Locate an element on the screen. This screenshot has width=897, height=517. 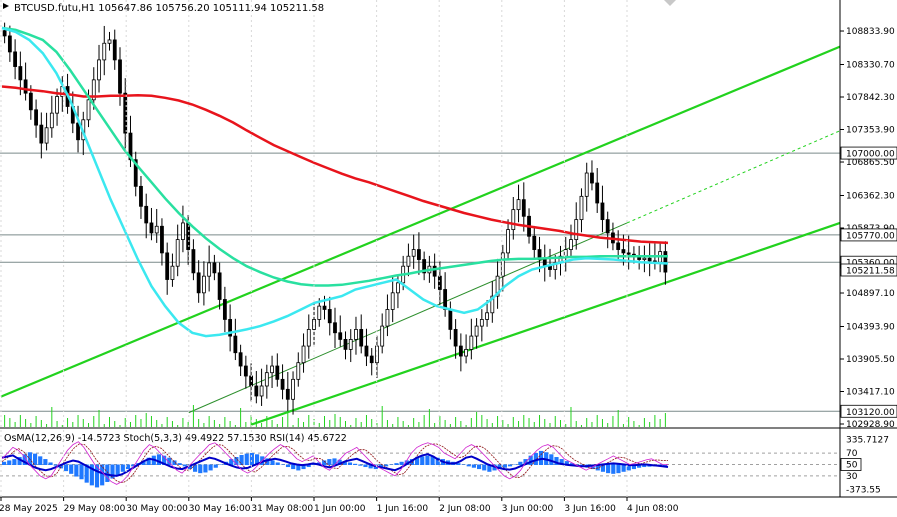
time-tick-label: 2 Jun 08:00 is located at coordinates (465, 508).